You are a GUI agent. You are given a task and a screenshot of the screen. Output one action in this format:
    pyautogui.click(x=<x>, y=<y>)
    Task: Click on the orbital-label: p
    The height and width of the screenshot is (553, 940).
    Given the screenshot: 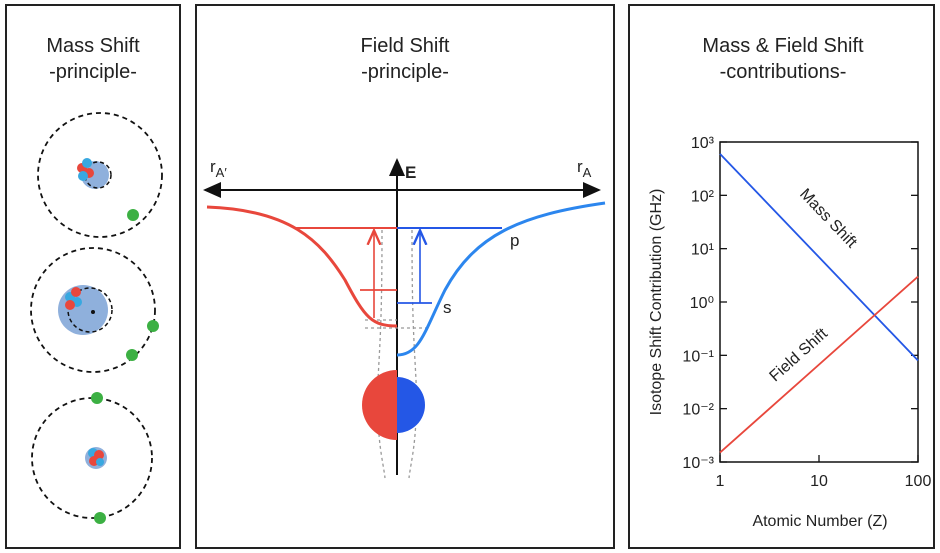 What is the action you would take?
    pyautogui.click(x=514, y=240)
    